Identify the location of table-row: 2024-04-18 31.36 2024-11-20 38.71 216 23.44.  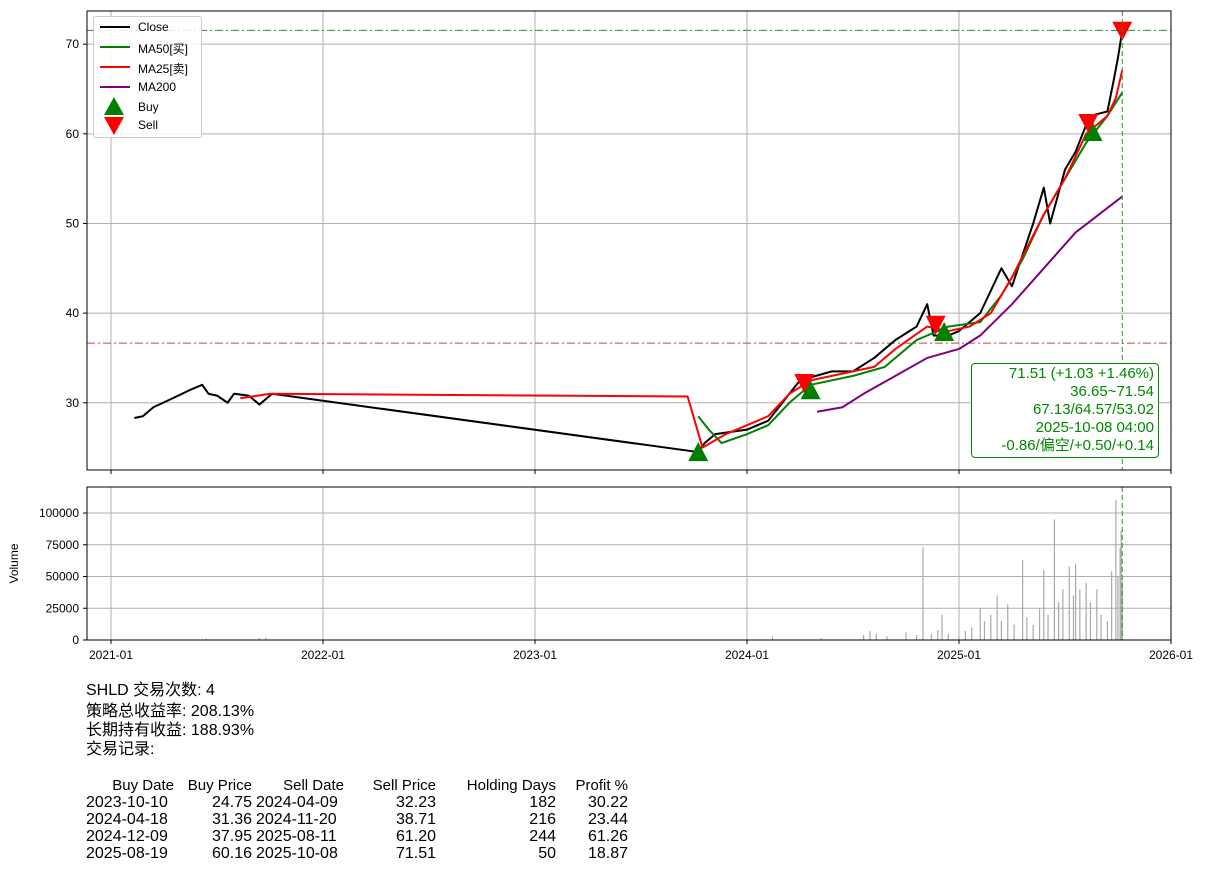
(357, 819).